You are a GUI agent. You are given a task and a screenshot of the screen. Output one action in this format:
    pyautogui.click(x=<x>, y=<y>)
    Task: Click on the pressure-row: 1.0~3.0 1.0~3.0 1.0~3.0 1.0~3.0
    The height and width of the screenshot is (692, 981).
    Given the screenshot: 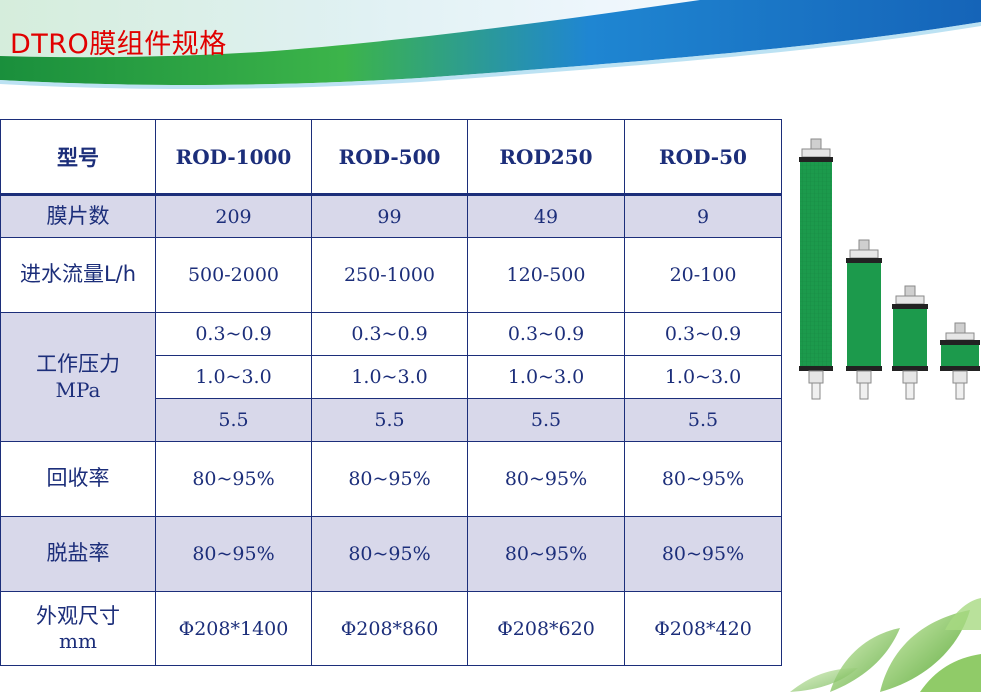 What is the action you would take?
    pyautogui.click(x=391, y=377)
    